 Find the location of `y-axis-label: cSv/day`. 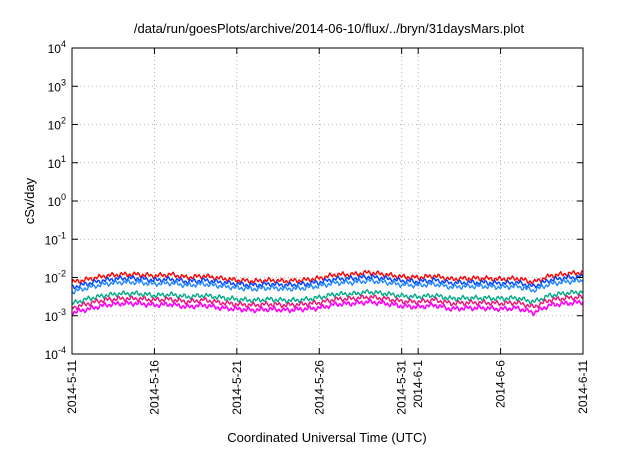

y-axis-label: cSv/day is located at coordinates (29, 200).